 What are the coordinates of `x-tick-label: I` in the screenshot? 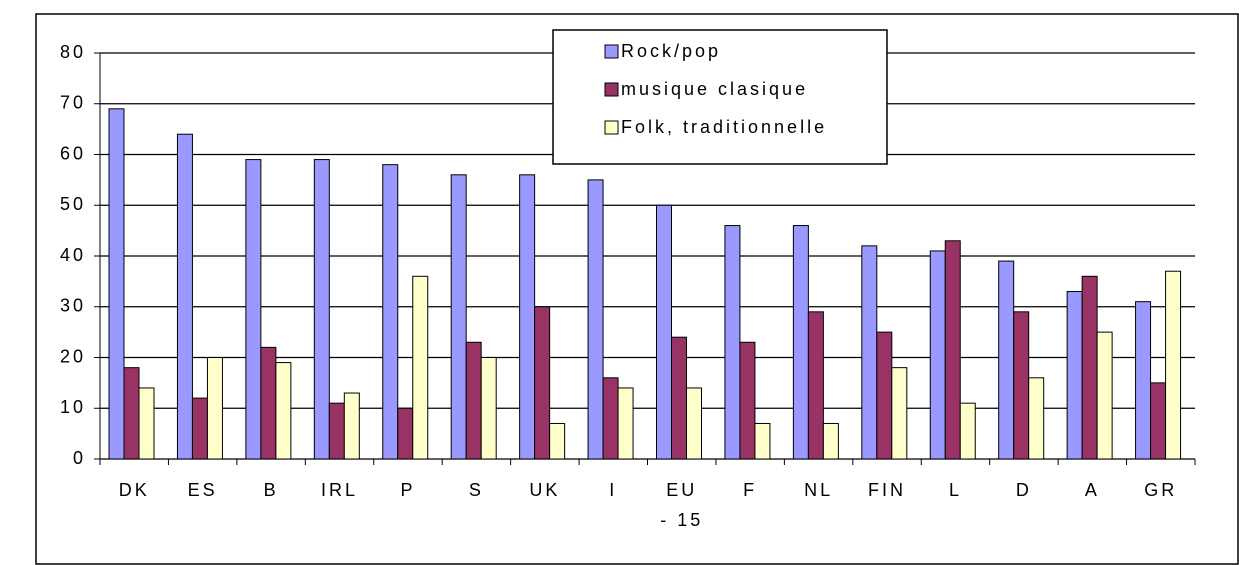 It's located at (613, 490).